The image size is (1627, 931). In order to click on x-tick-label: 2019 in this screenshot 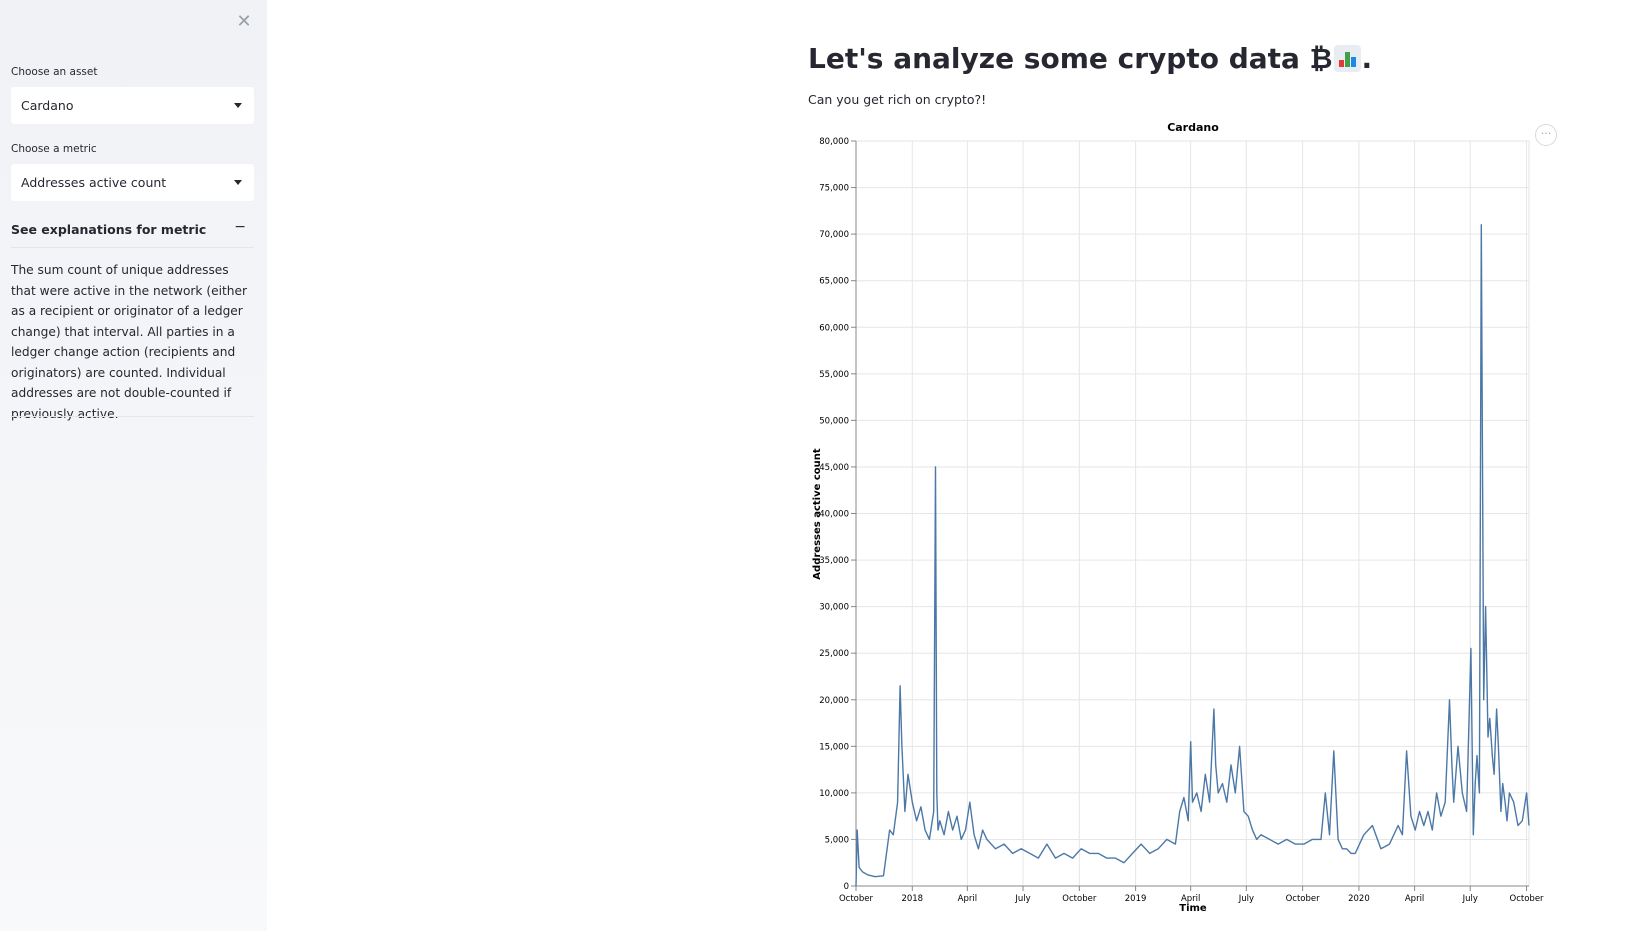, I will do `click(1136, 899)`.